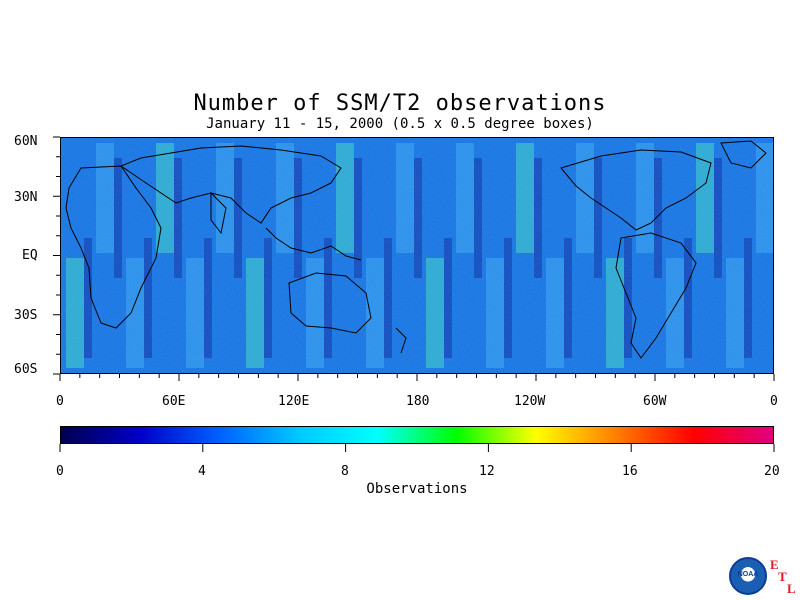 This screenshot has height=600, width=800. What do you see at coordinates (782, 576) in the screenshot?
I see `etl-letter-t: T` at bounding box center [782, 576].